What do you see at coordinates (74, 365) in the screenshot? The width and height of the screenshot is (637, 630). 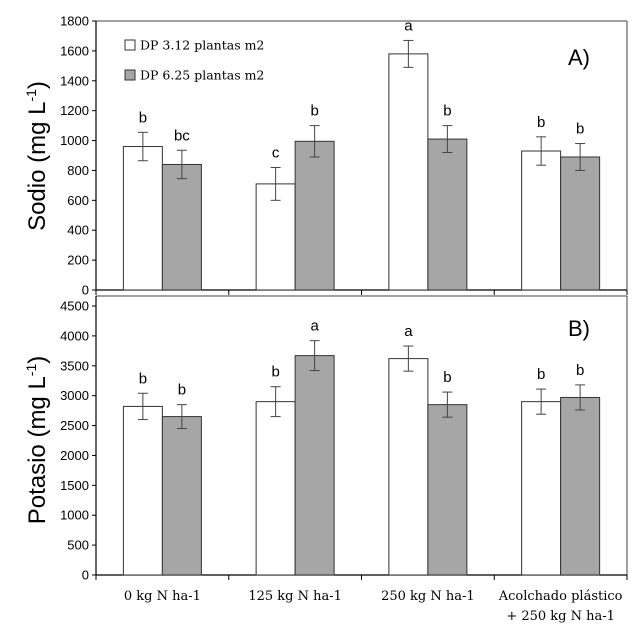 I see `y-tick-label: 3500` at bounding box center [74, 365].